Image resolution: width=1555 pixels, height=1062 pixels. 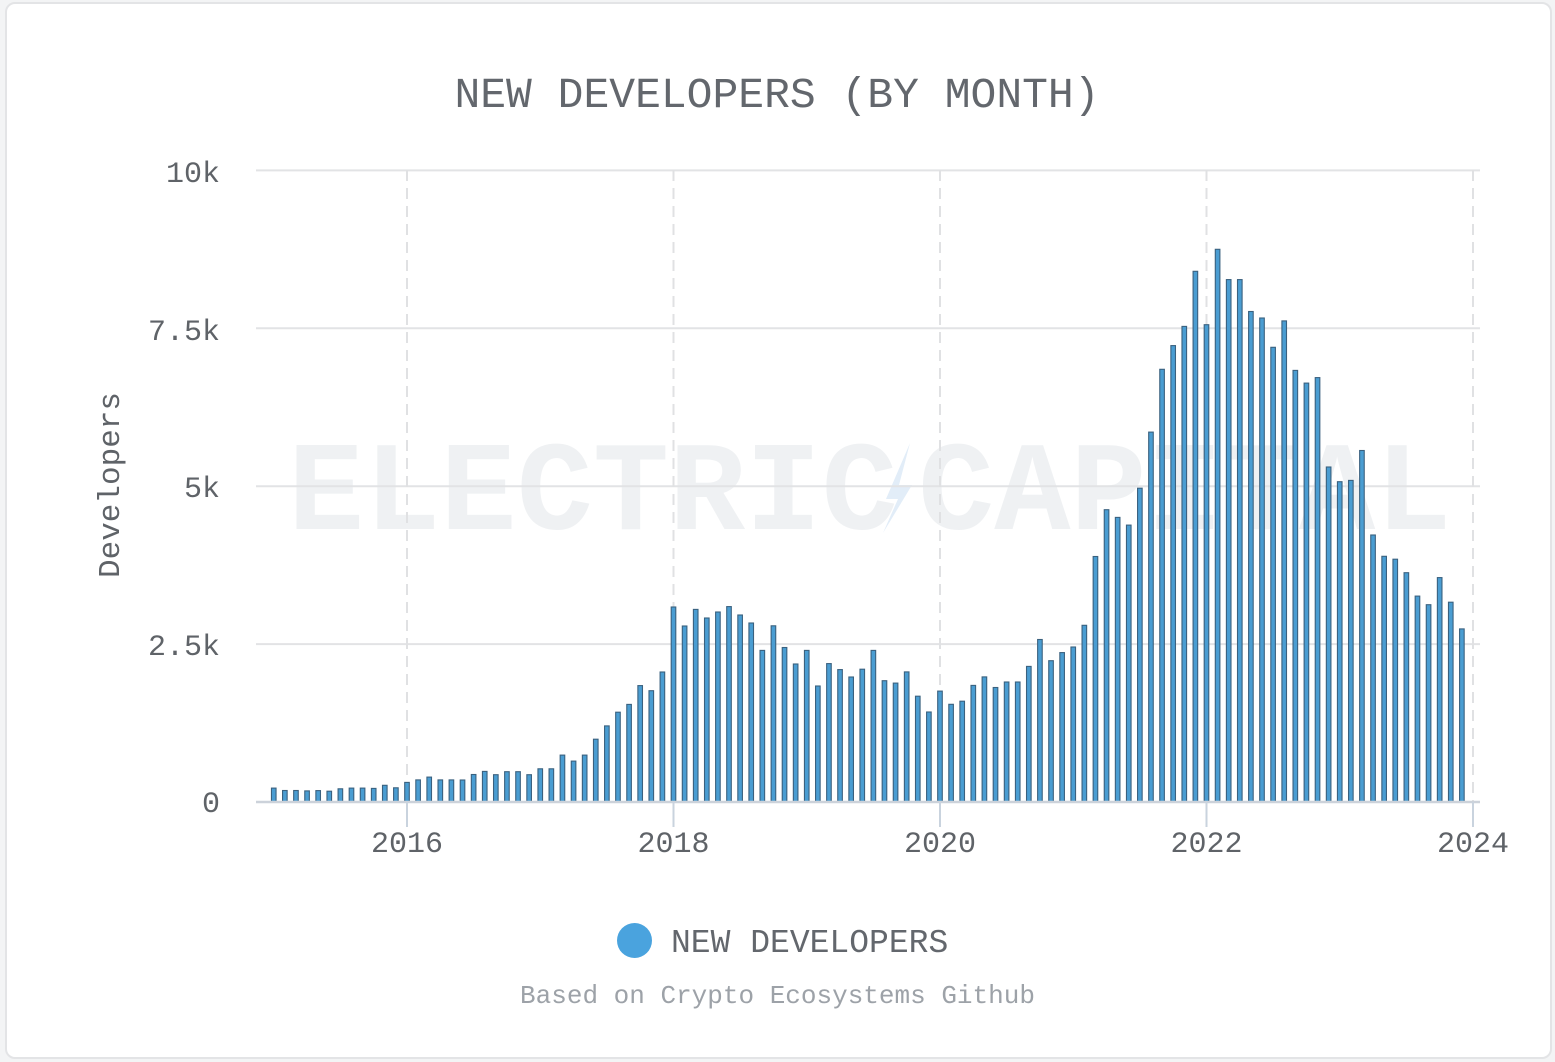 What do you see at coordinates (184, 333) in the screenshot?
I see `svg-text: 7.5k` at bounding box center [184, 333].